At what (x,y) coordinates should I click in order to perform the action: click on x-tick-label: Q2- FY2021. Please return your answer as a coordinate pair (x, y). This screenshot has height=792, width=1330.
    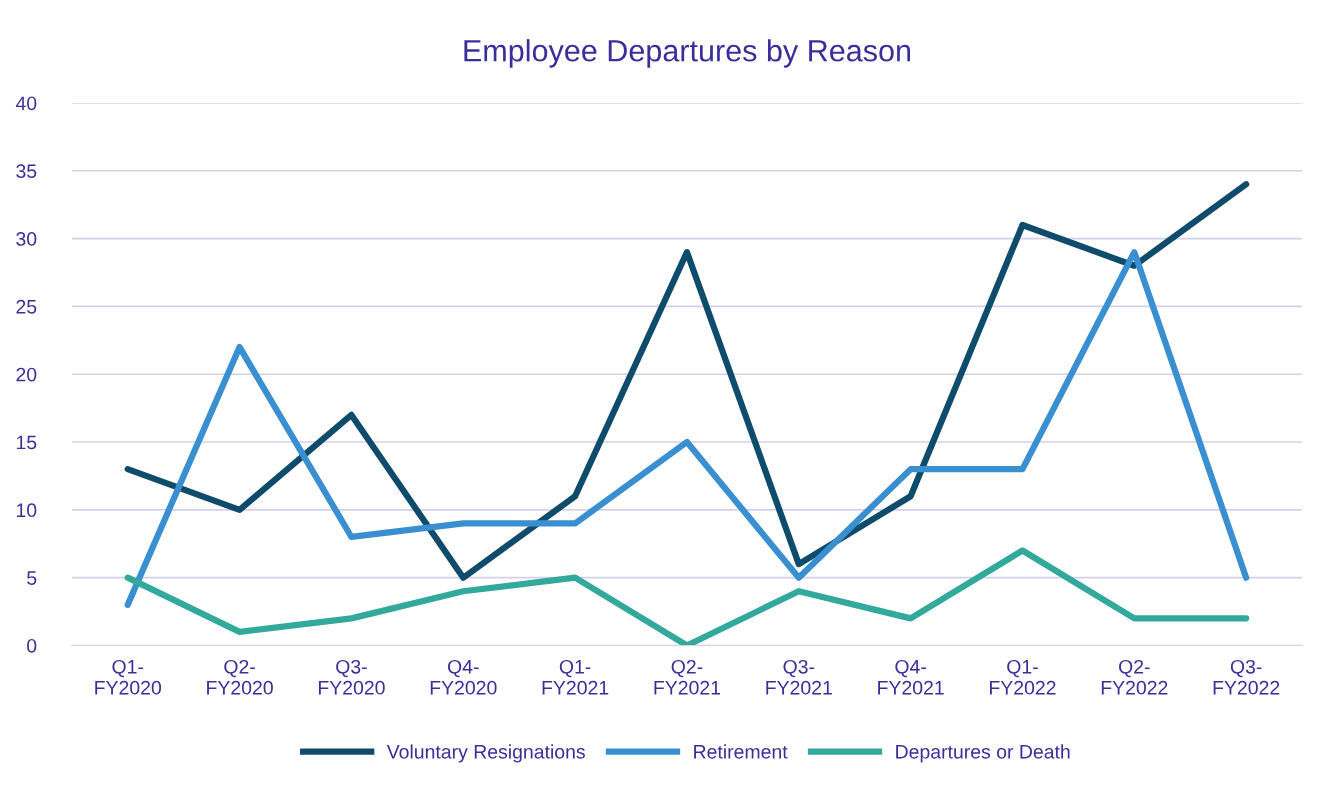
    Looking at the image, I should click on (687, 677).